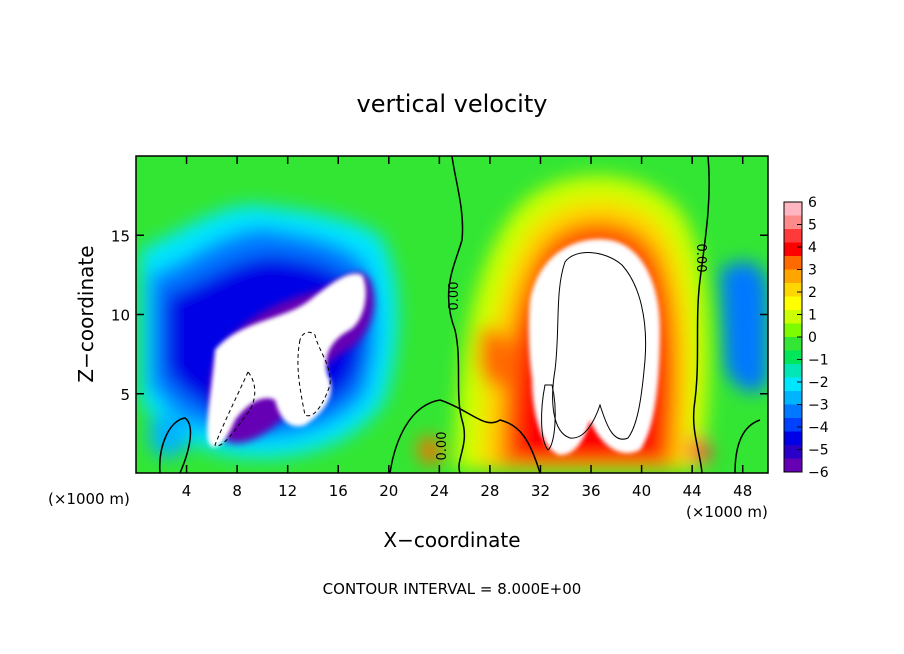  What do you see at coordinates (237, 491) in the screenshot?
I see `x-tick-label: 8` at bounding box center [237, 491].